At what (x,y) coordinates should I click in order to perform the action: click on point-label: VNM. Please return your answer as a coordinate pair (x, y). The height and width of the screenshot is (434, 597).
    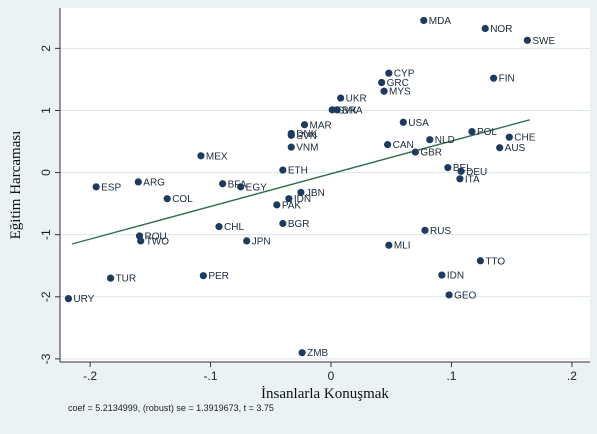
    Looking at the image, I should click on (307, 148).